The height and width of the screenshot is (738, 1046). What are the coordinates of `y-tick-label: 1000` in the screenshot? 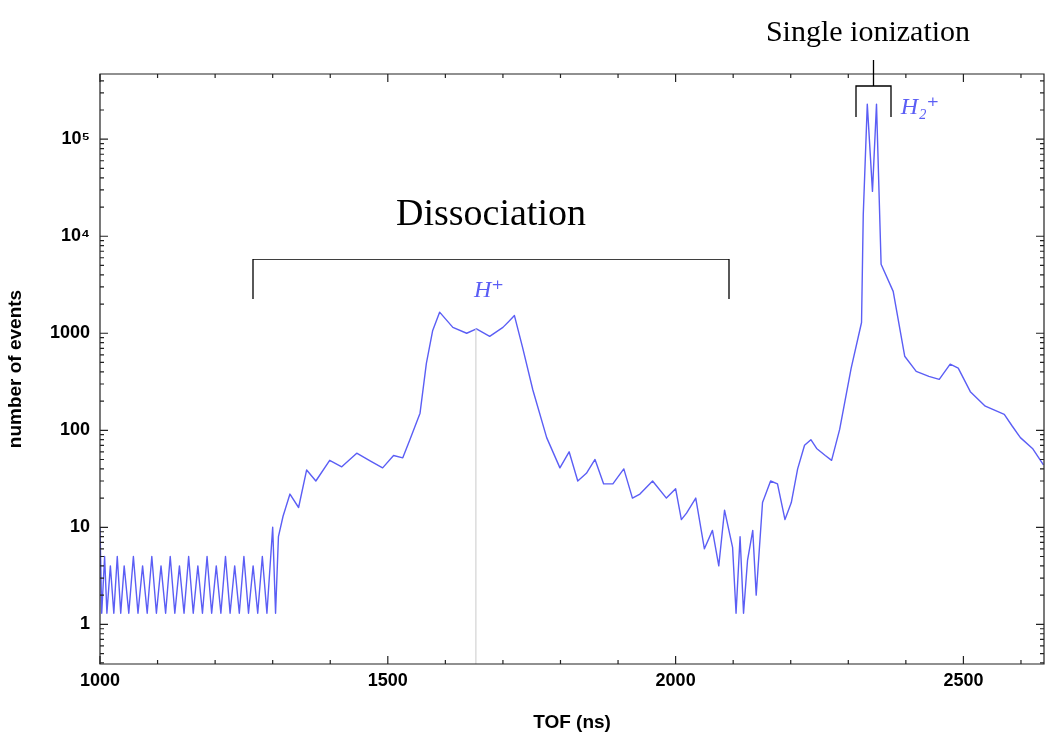 It's located at (69, 332).